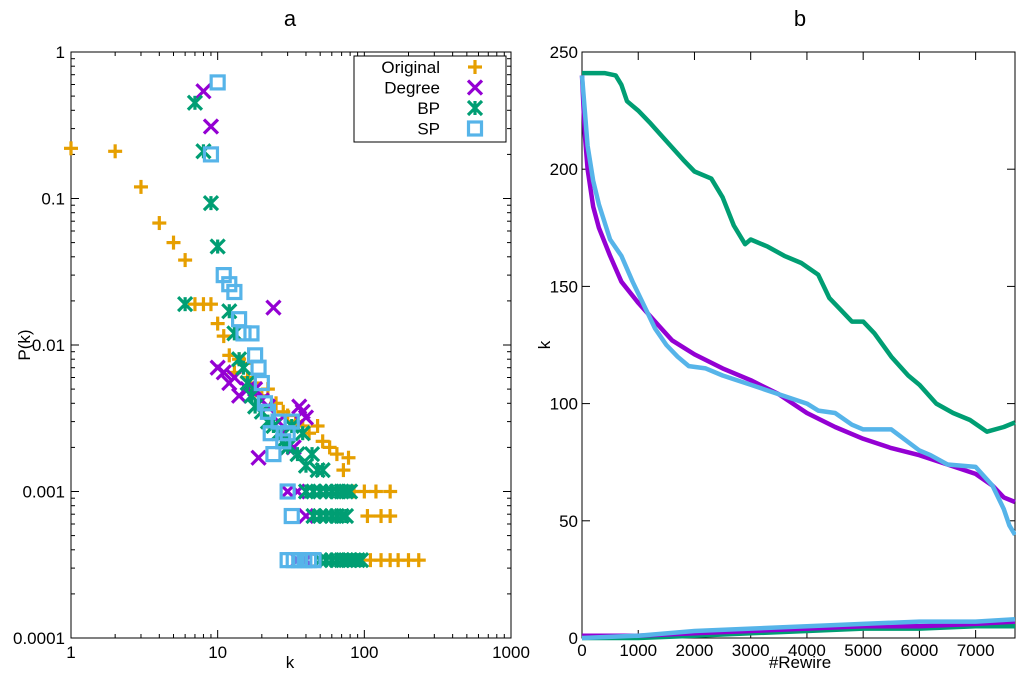 This screenshot has width=1016, height=673. Describe the element at coordinates (564, 52) in the screenshot. I see `panel-b-y-tick-label: 250` at that location.